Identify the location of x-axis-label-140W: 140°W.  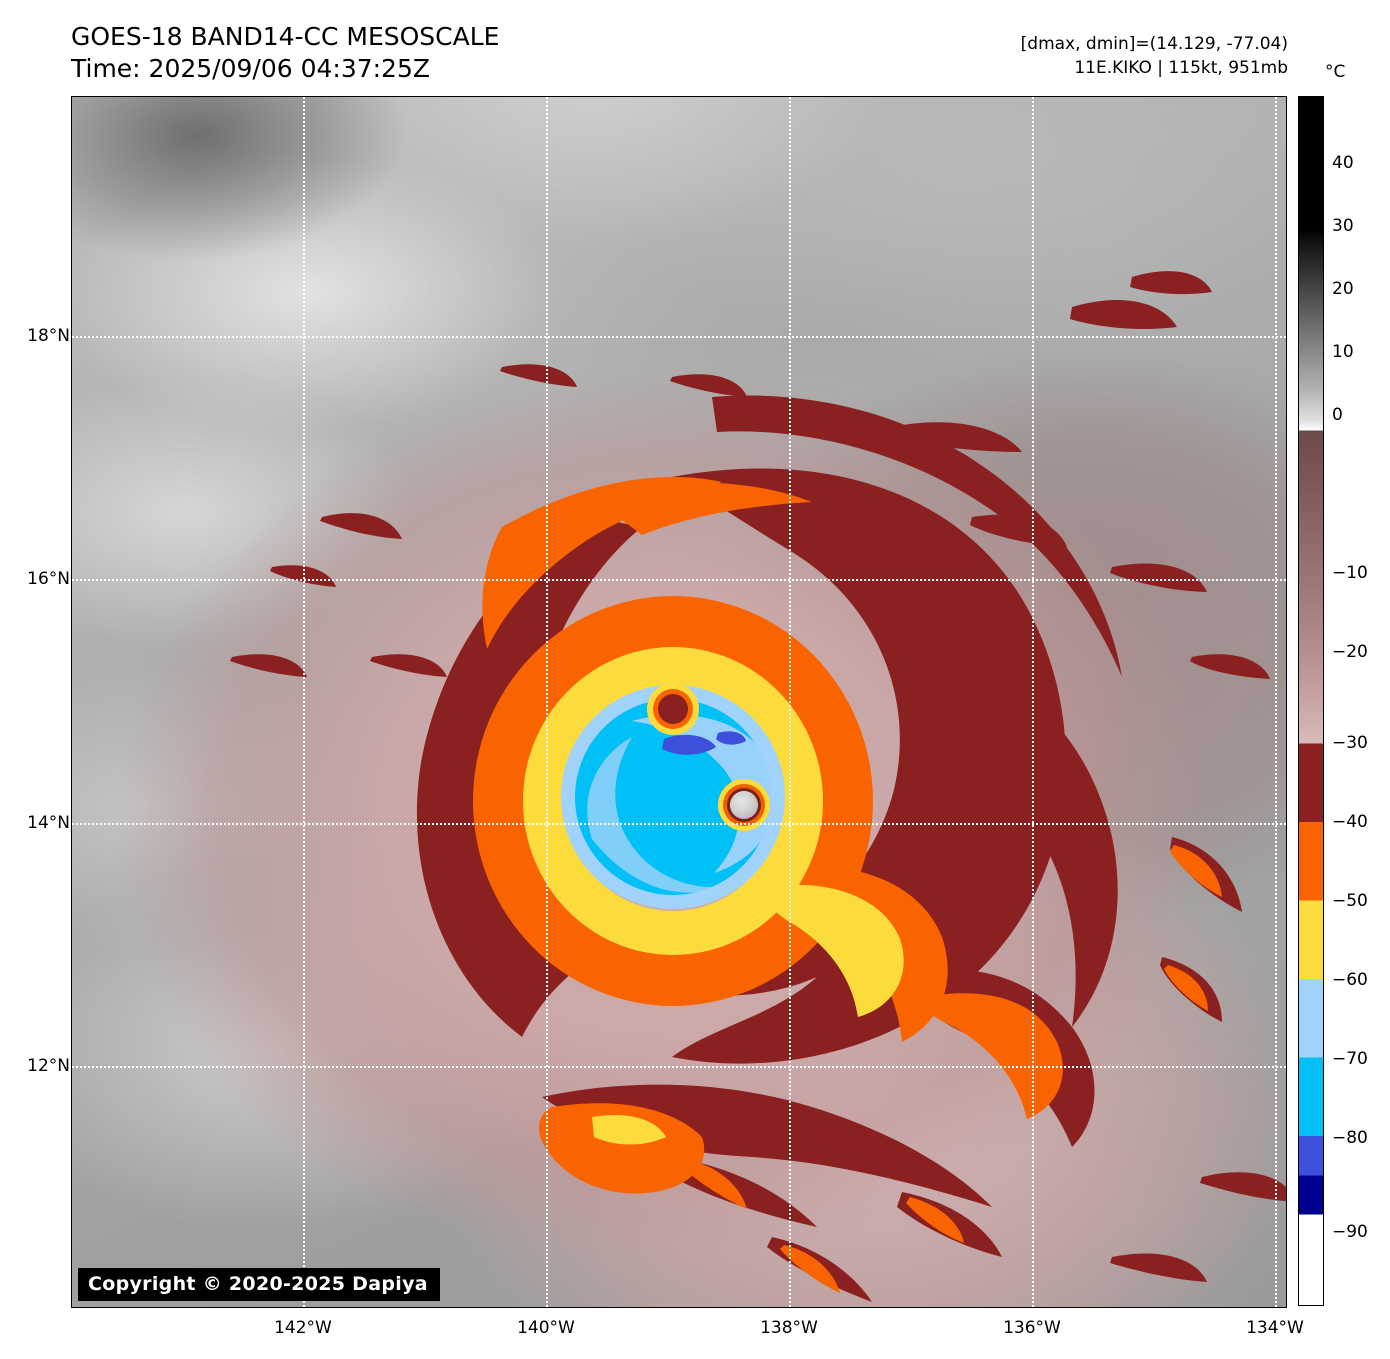
(546, 1328).